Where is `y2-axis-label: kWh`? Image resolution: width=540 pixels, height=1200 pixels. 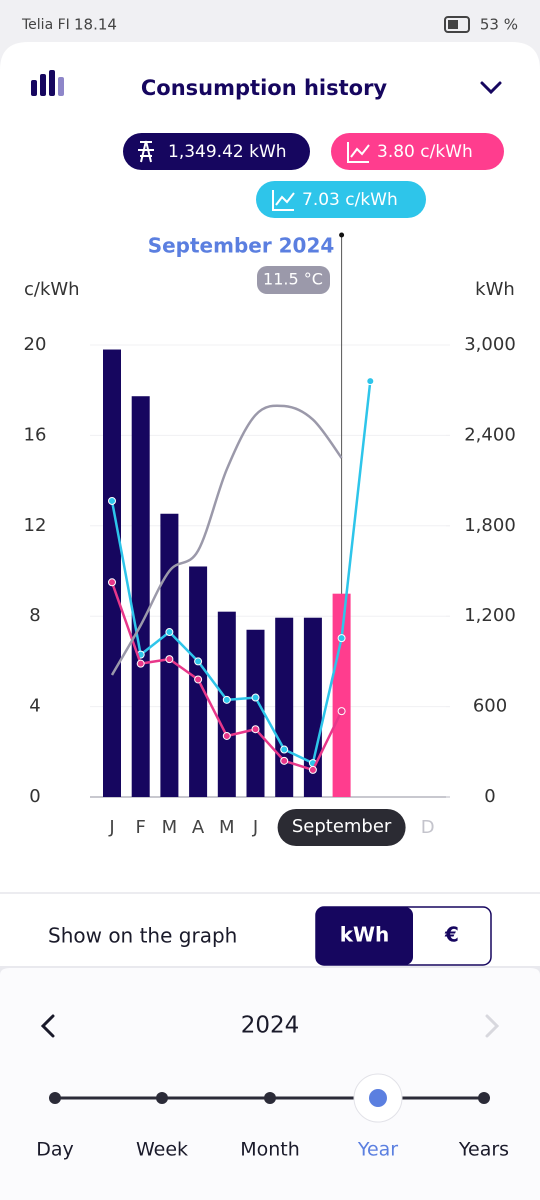
y2-axis-label: kWh is located at coordinates (495, 289).